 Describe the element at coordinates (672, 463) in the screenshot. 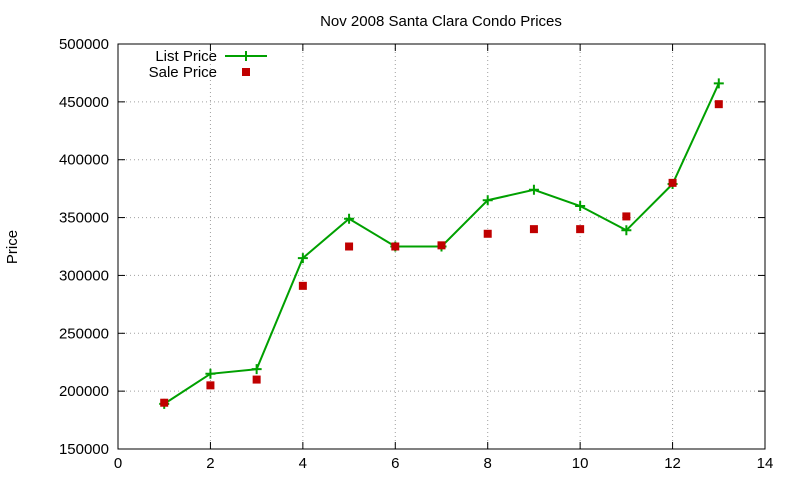

I see `x-tick-label: 12` at that location.